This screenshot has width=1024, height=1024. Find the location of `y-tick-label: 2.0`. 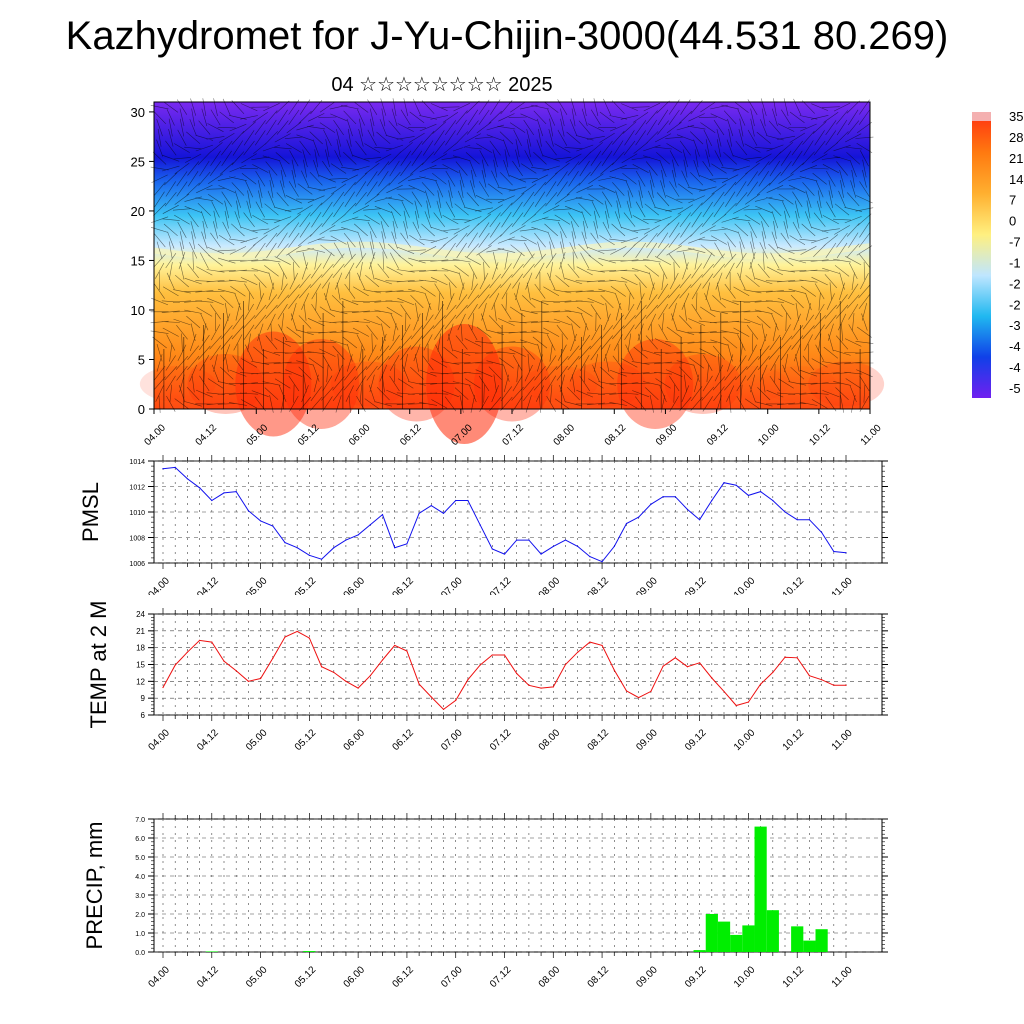

y-tick-label: 2.0 is located at coordinates (140, 915).